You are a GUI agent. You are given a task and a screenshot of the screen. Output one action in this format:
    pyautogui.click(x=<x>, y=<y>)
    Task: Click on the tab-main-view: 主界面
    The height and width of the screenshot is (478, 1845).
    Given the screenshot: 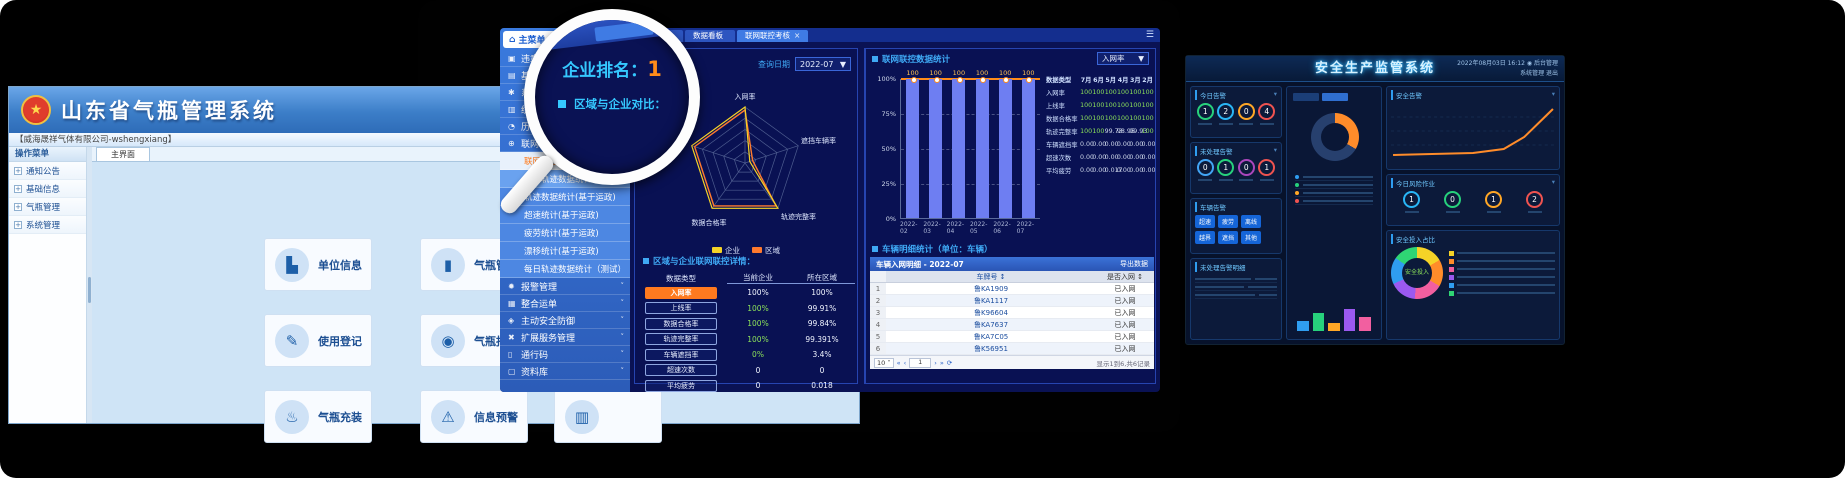 What is the action you would take?
    pyautogui.click(x=123, y=154)
    